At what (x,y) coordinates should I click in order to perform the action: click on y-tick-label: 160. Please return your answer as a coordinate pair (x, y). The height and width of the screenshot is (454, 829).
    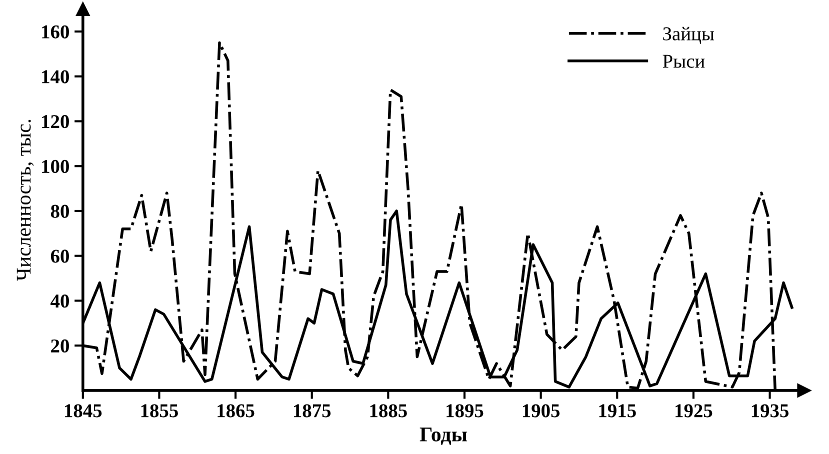
    Looking at the image, I should click on (55, 31).